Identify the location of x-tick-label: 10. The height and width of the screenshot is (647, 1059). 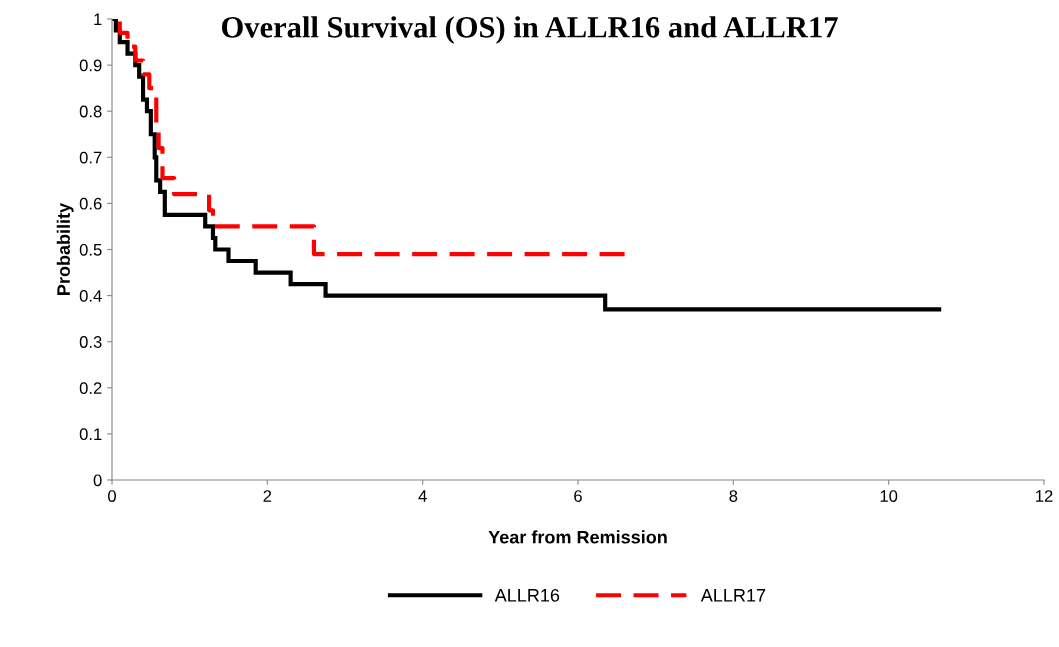
(889, 496).